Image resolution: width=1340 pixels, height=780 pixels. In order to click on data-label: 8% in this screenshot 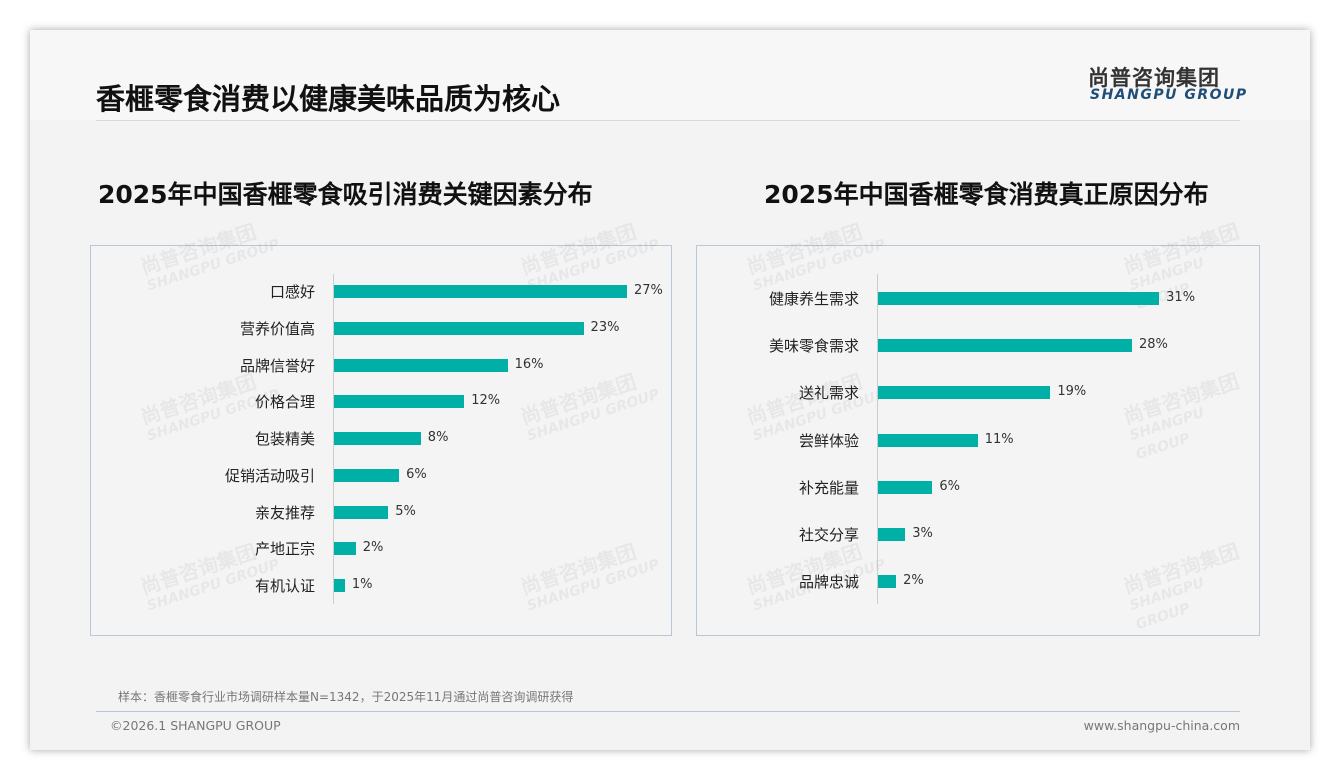, I will do `click(438, 437)`.